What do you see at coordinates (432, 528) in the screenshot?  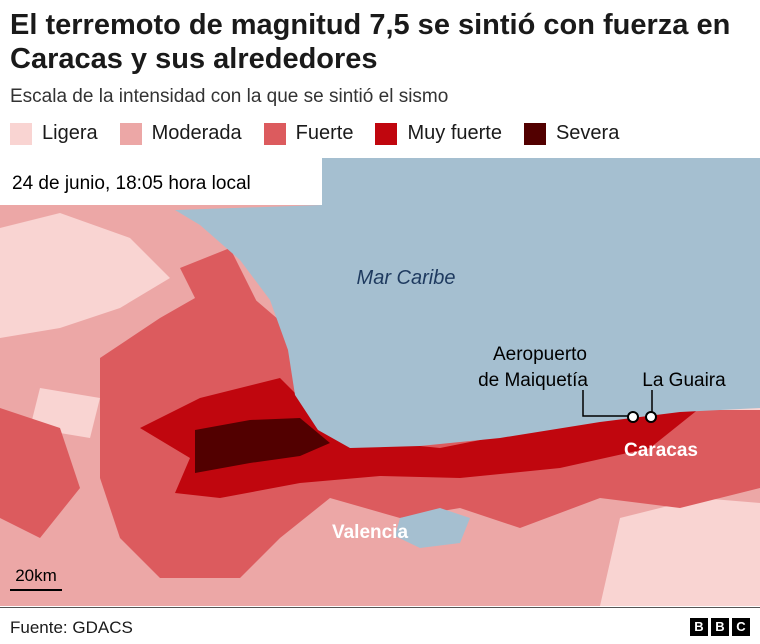 I see `lake` at bounding box center [432, 528].